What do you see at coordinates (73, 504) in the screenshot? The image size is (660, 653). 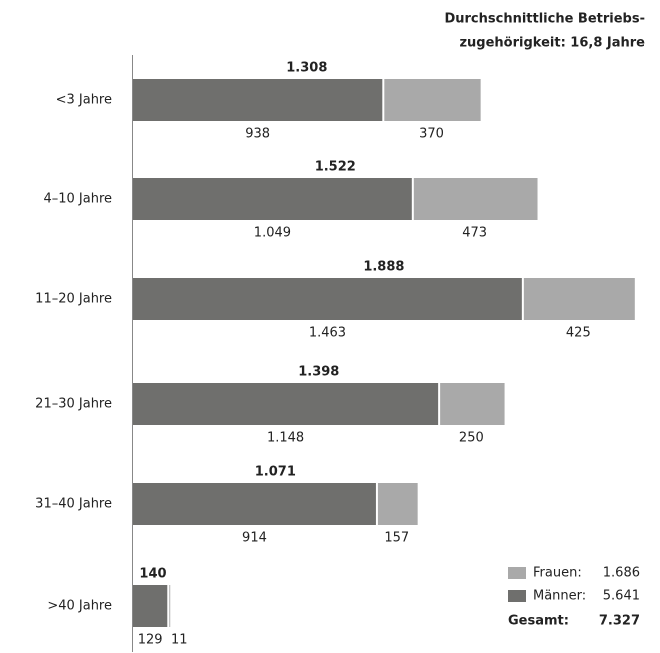 I see `category-label: 31–40 Jahre` at bounding box center [73, 504].